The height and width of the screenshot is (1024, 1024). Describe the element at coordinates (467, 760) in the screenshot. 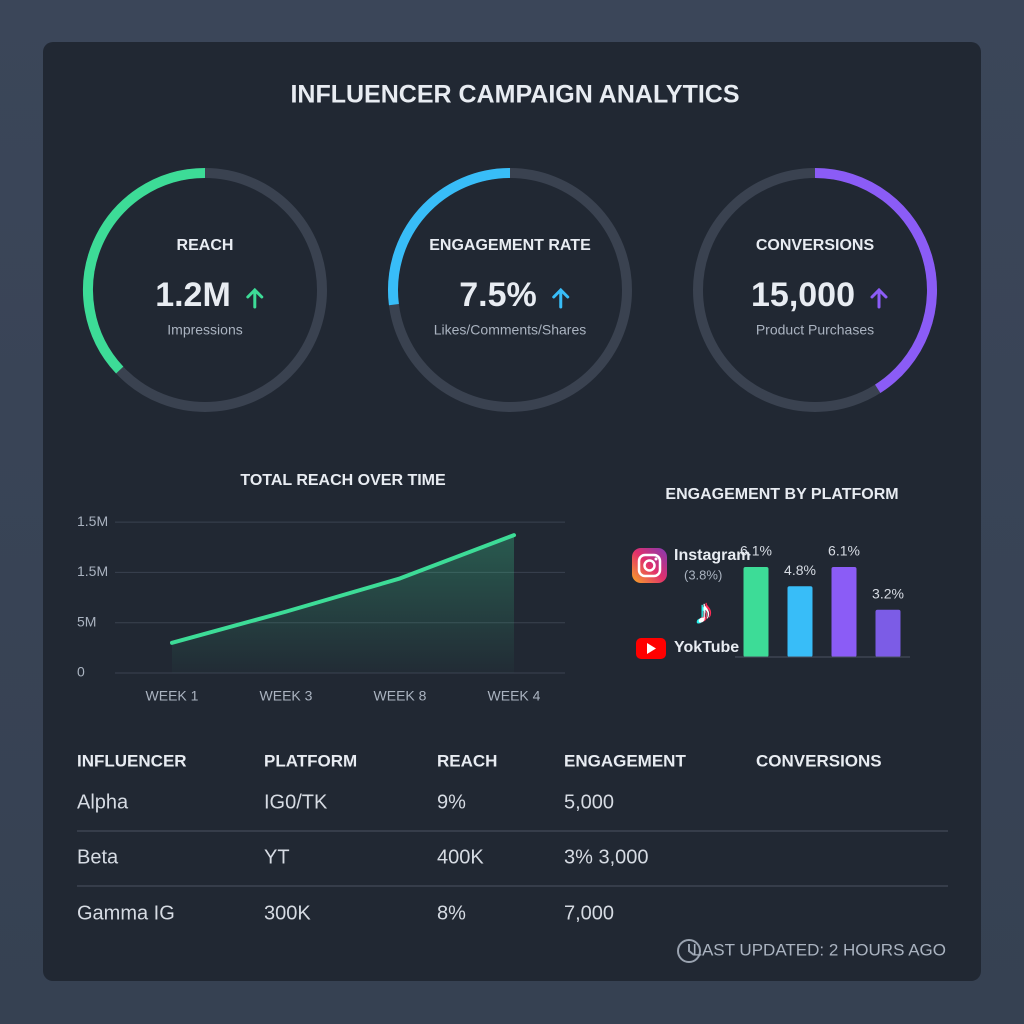

I see `column-header: REACH` at that location.